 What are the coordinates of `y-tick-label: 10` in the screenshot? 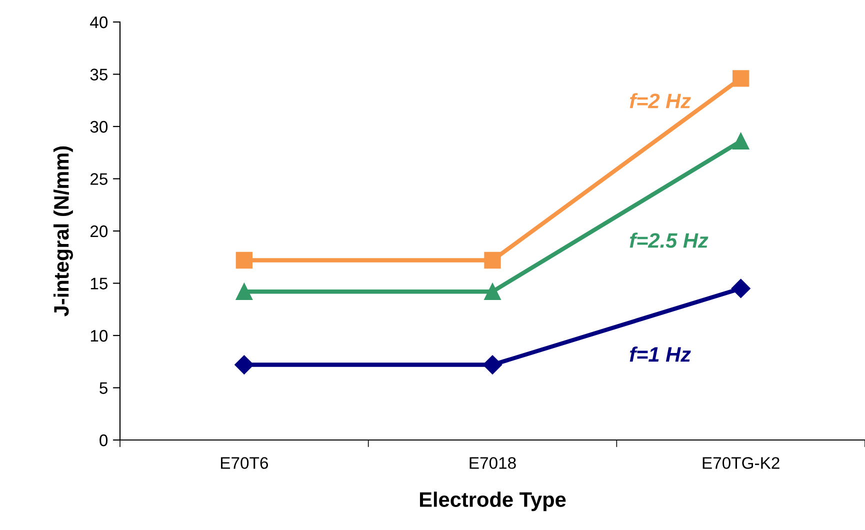 It's located at (99, 336).